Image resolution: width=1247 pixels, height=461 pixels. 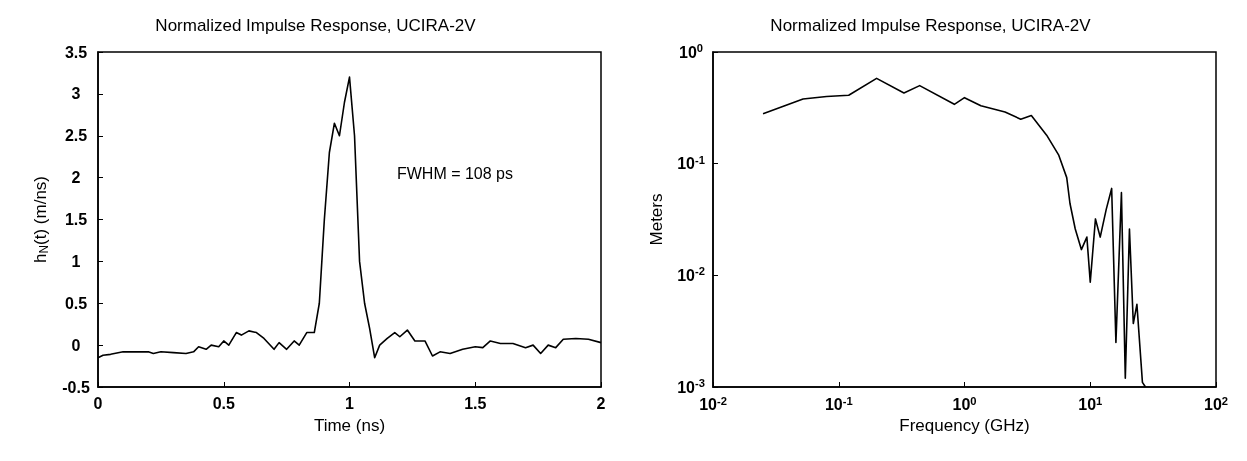 What do you see at coordinates (601, 403) in the screenshot?
I see `x-tick-label: 2` at bounding box center [601, 403].